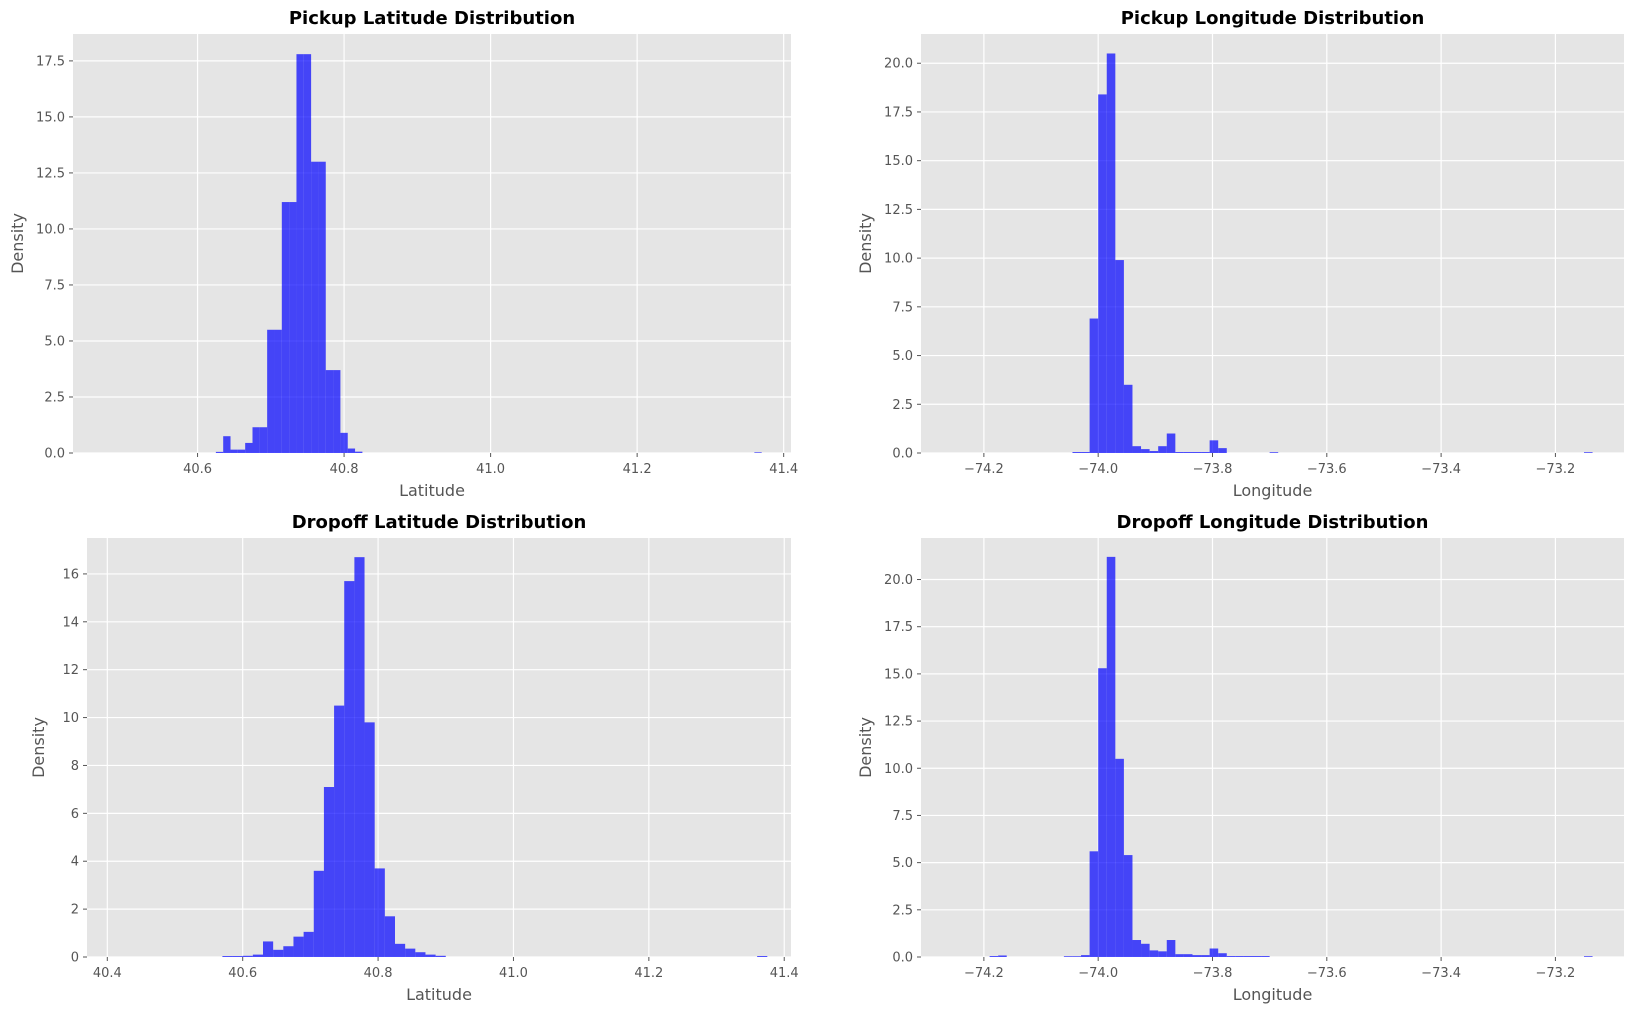 The image size is (1634, 1014). I want to click on pickup-latitude-ylabel: Density, so click(17, 243).